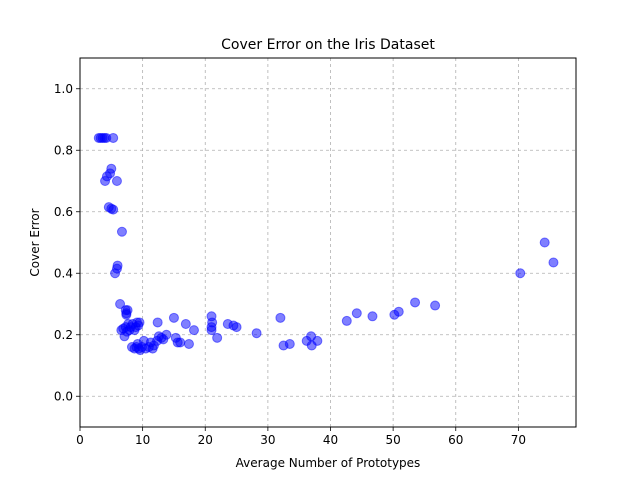 The image size is (640, 480). I want to click on x-tick-label: 50, so click(392, 440).